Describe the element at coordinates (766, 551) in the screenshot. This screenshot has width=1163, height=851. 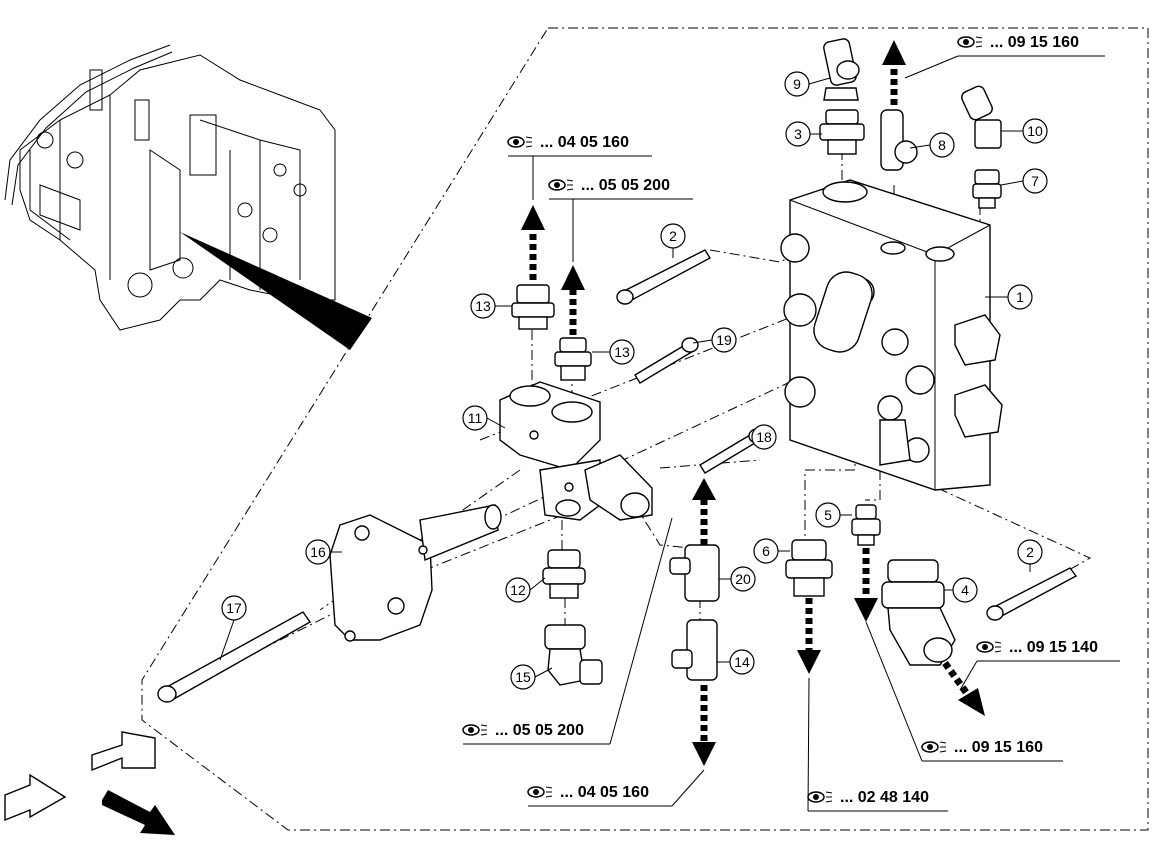
I see `callout-number: 6` at that location.